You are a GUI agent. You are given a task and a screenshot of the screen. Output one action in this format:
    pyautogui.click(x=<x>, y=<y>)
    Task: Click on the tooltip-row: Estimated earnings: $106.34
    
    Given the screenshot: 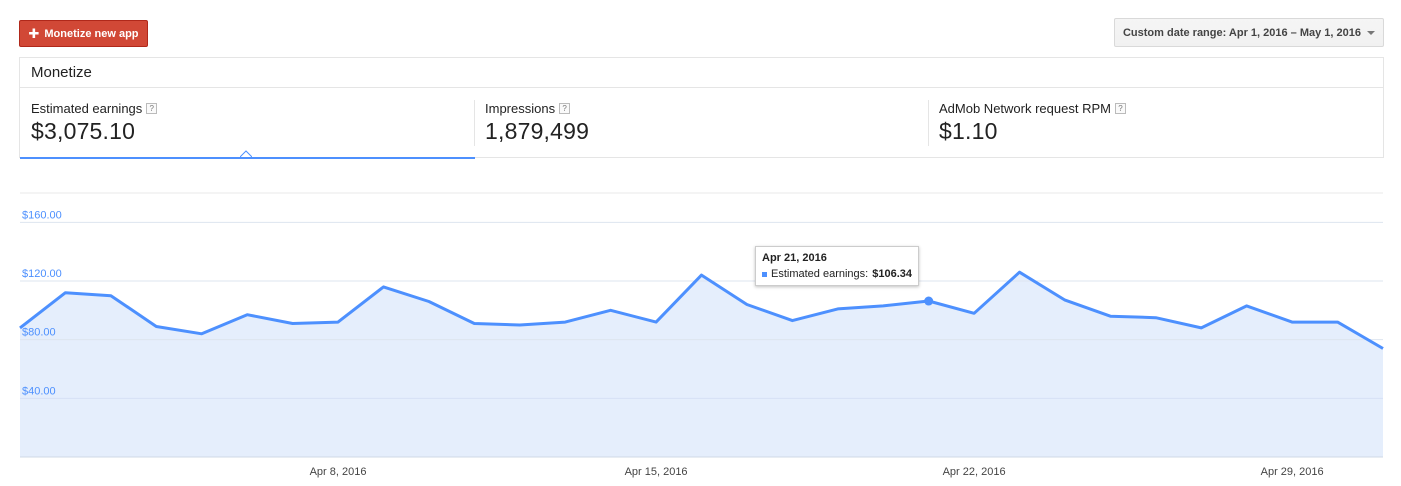 What is the action you would take?
    pyautogui.click(x=840, y=274)
    